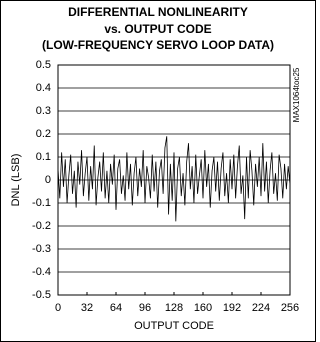 The height and width of the screenshot is (342, 320). What do you see at coordinates (43, 65) in the screenshot?
I see `y-tick-label: 0.5` at bounding box center [43, 65].